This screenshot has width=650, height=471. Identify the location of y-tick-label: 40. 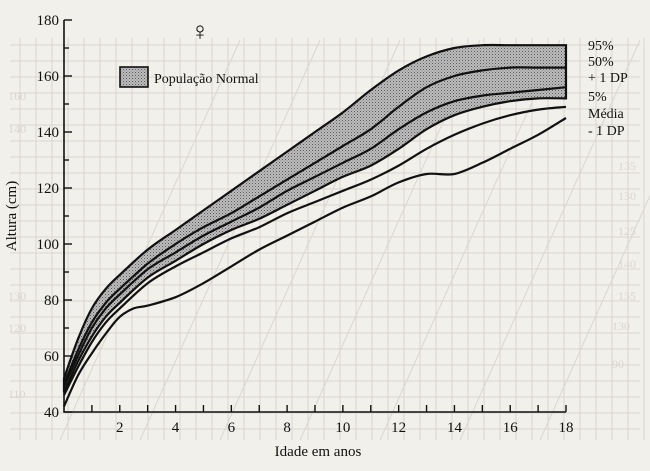
(51, 413).